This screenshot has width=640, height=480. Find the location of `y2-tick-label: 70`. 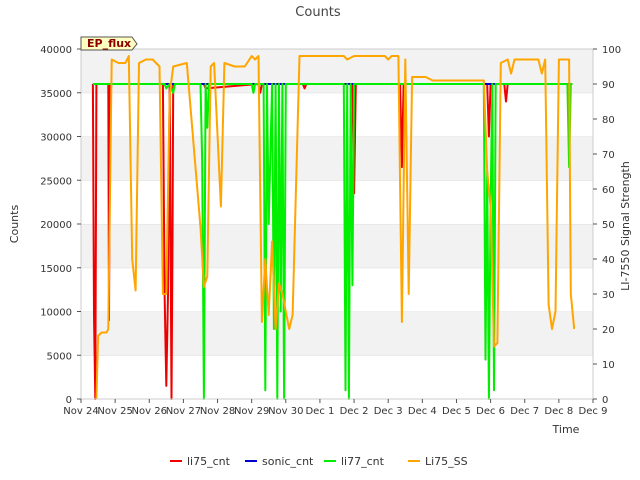

y2-tick-label: 70 is located at coordinates (608, 155).